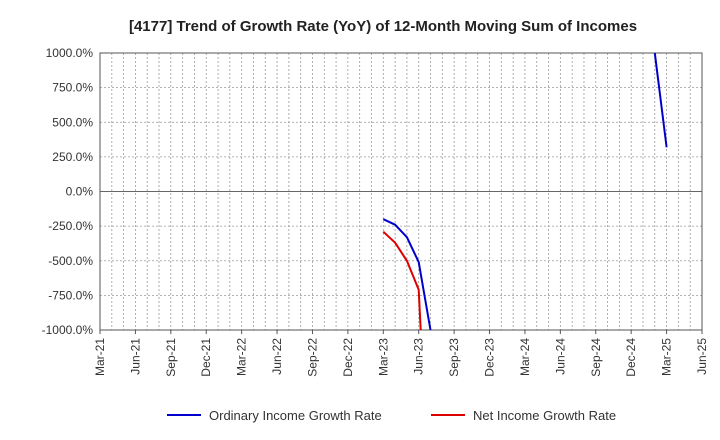  I want to click on x-tick-label: Jun-22, so click(277, 356).